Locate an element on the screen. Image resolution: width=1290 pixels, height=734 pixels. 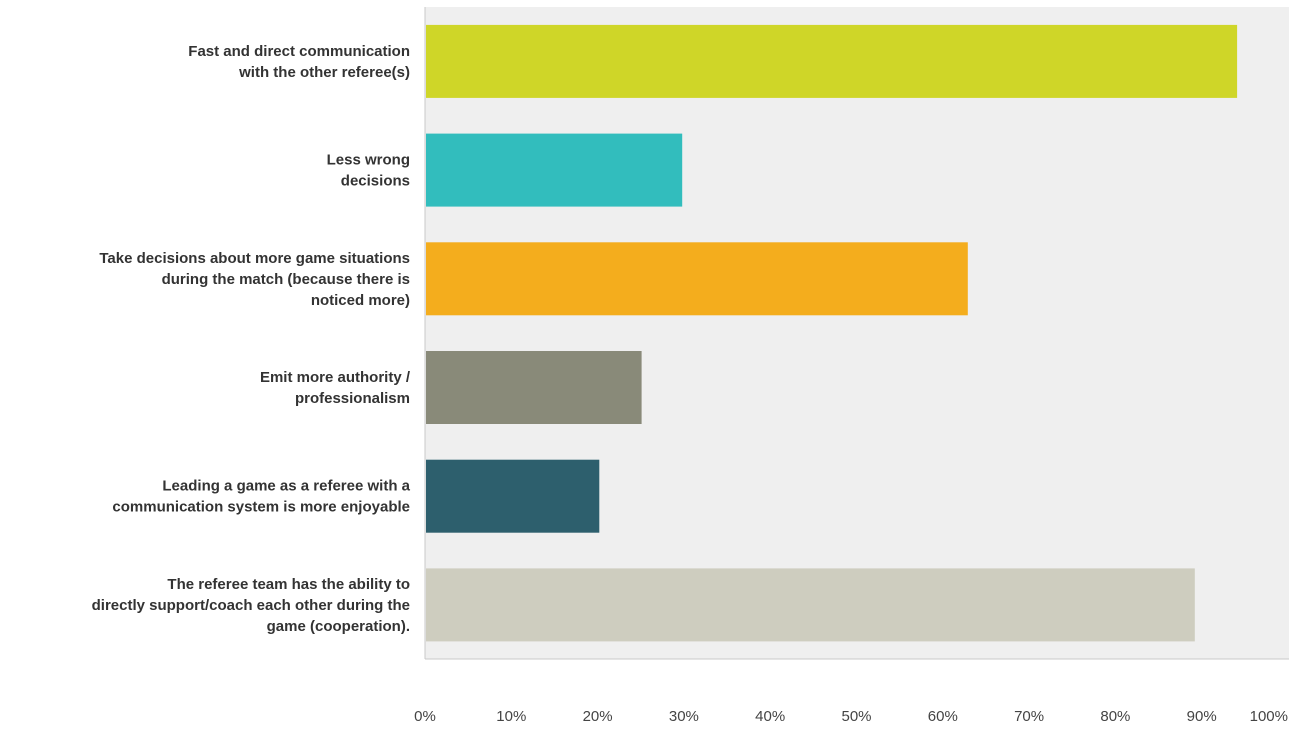
category-label-line: Emit more authority / is located at coordinates (335, 377).